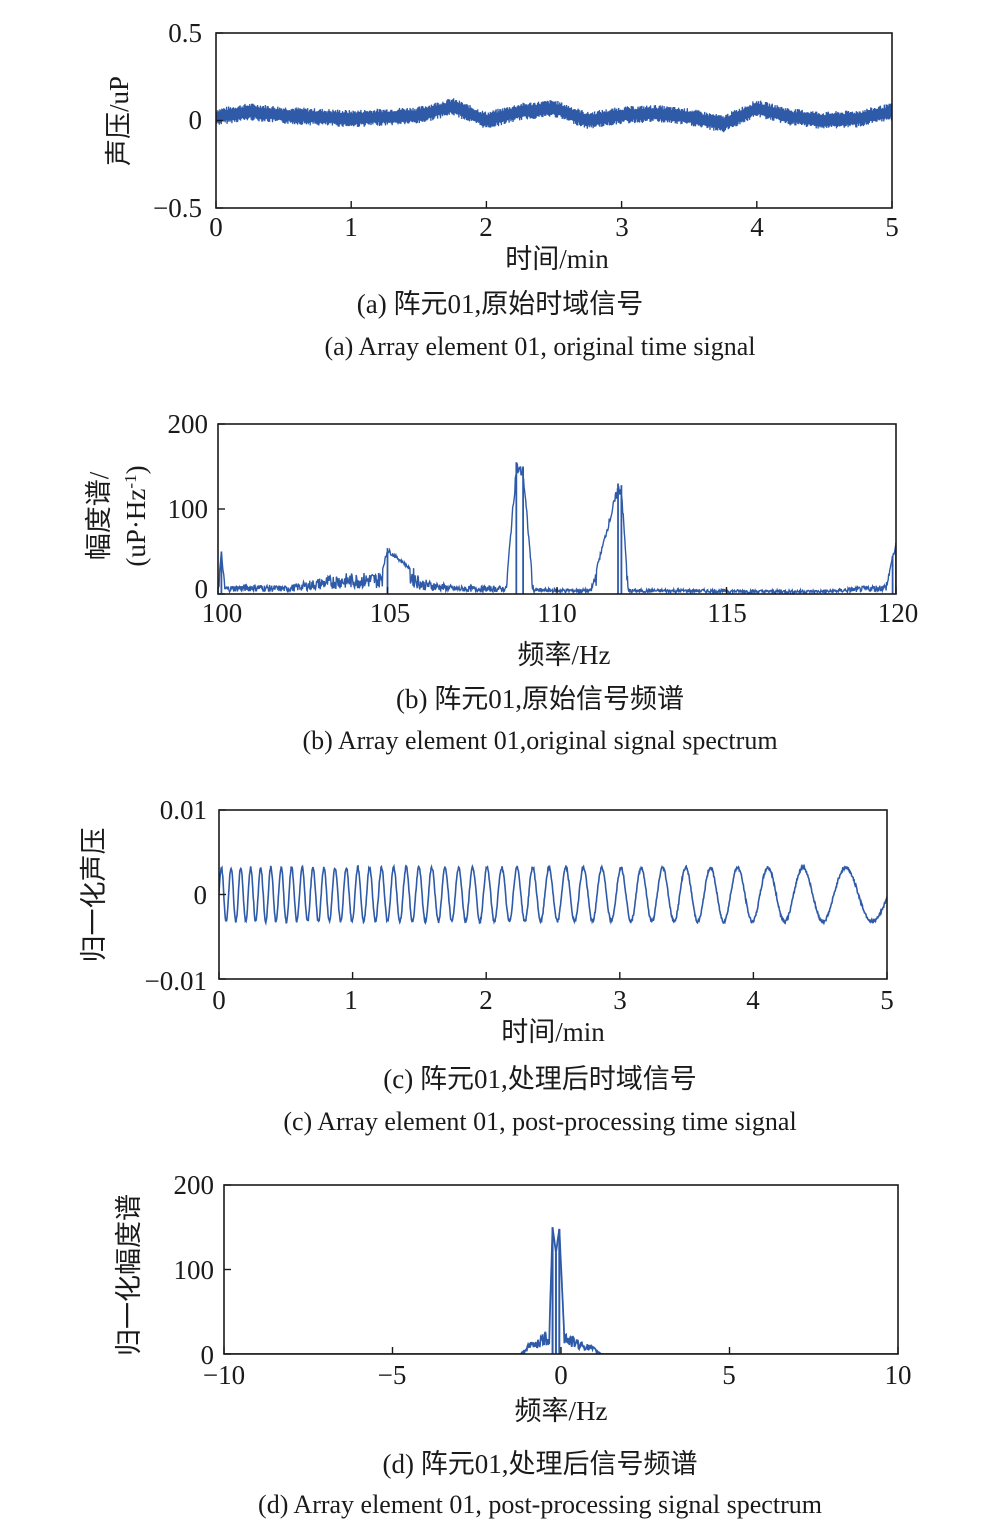  What do you see at coordinates (99, 515) in the screenshot?
I see `y-axis-title: 幅度谱/` at bounding box center [99, 515].